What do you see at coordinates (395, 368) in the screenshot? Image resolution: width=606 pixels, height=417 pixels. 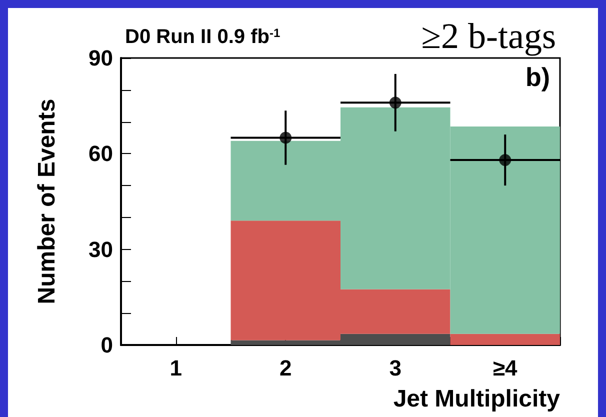 I see `x-tick-label: 3` at bounding box center [395, 368].